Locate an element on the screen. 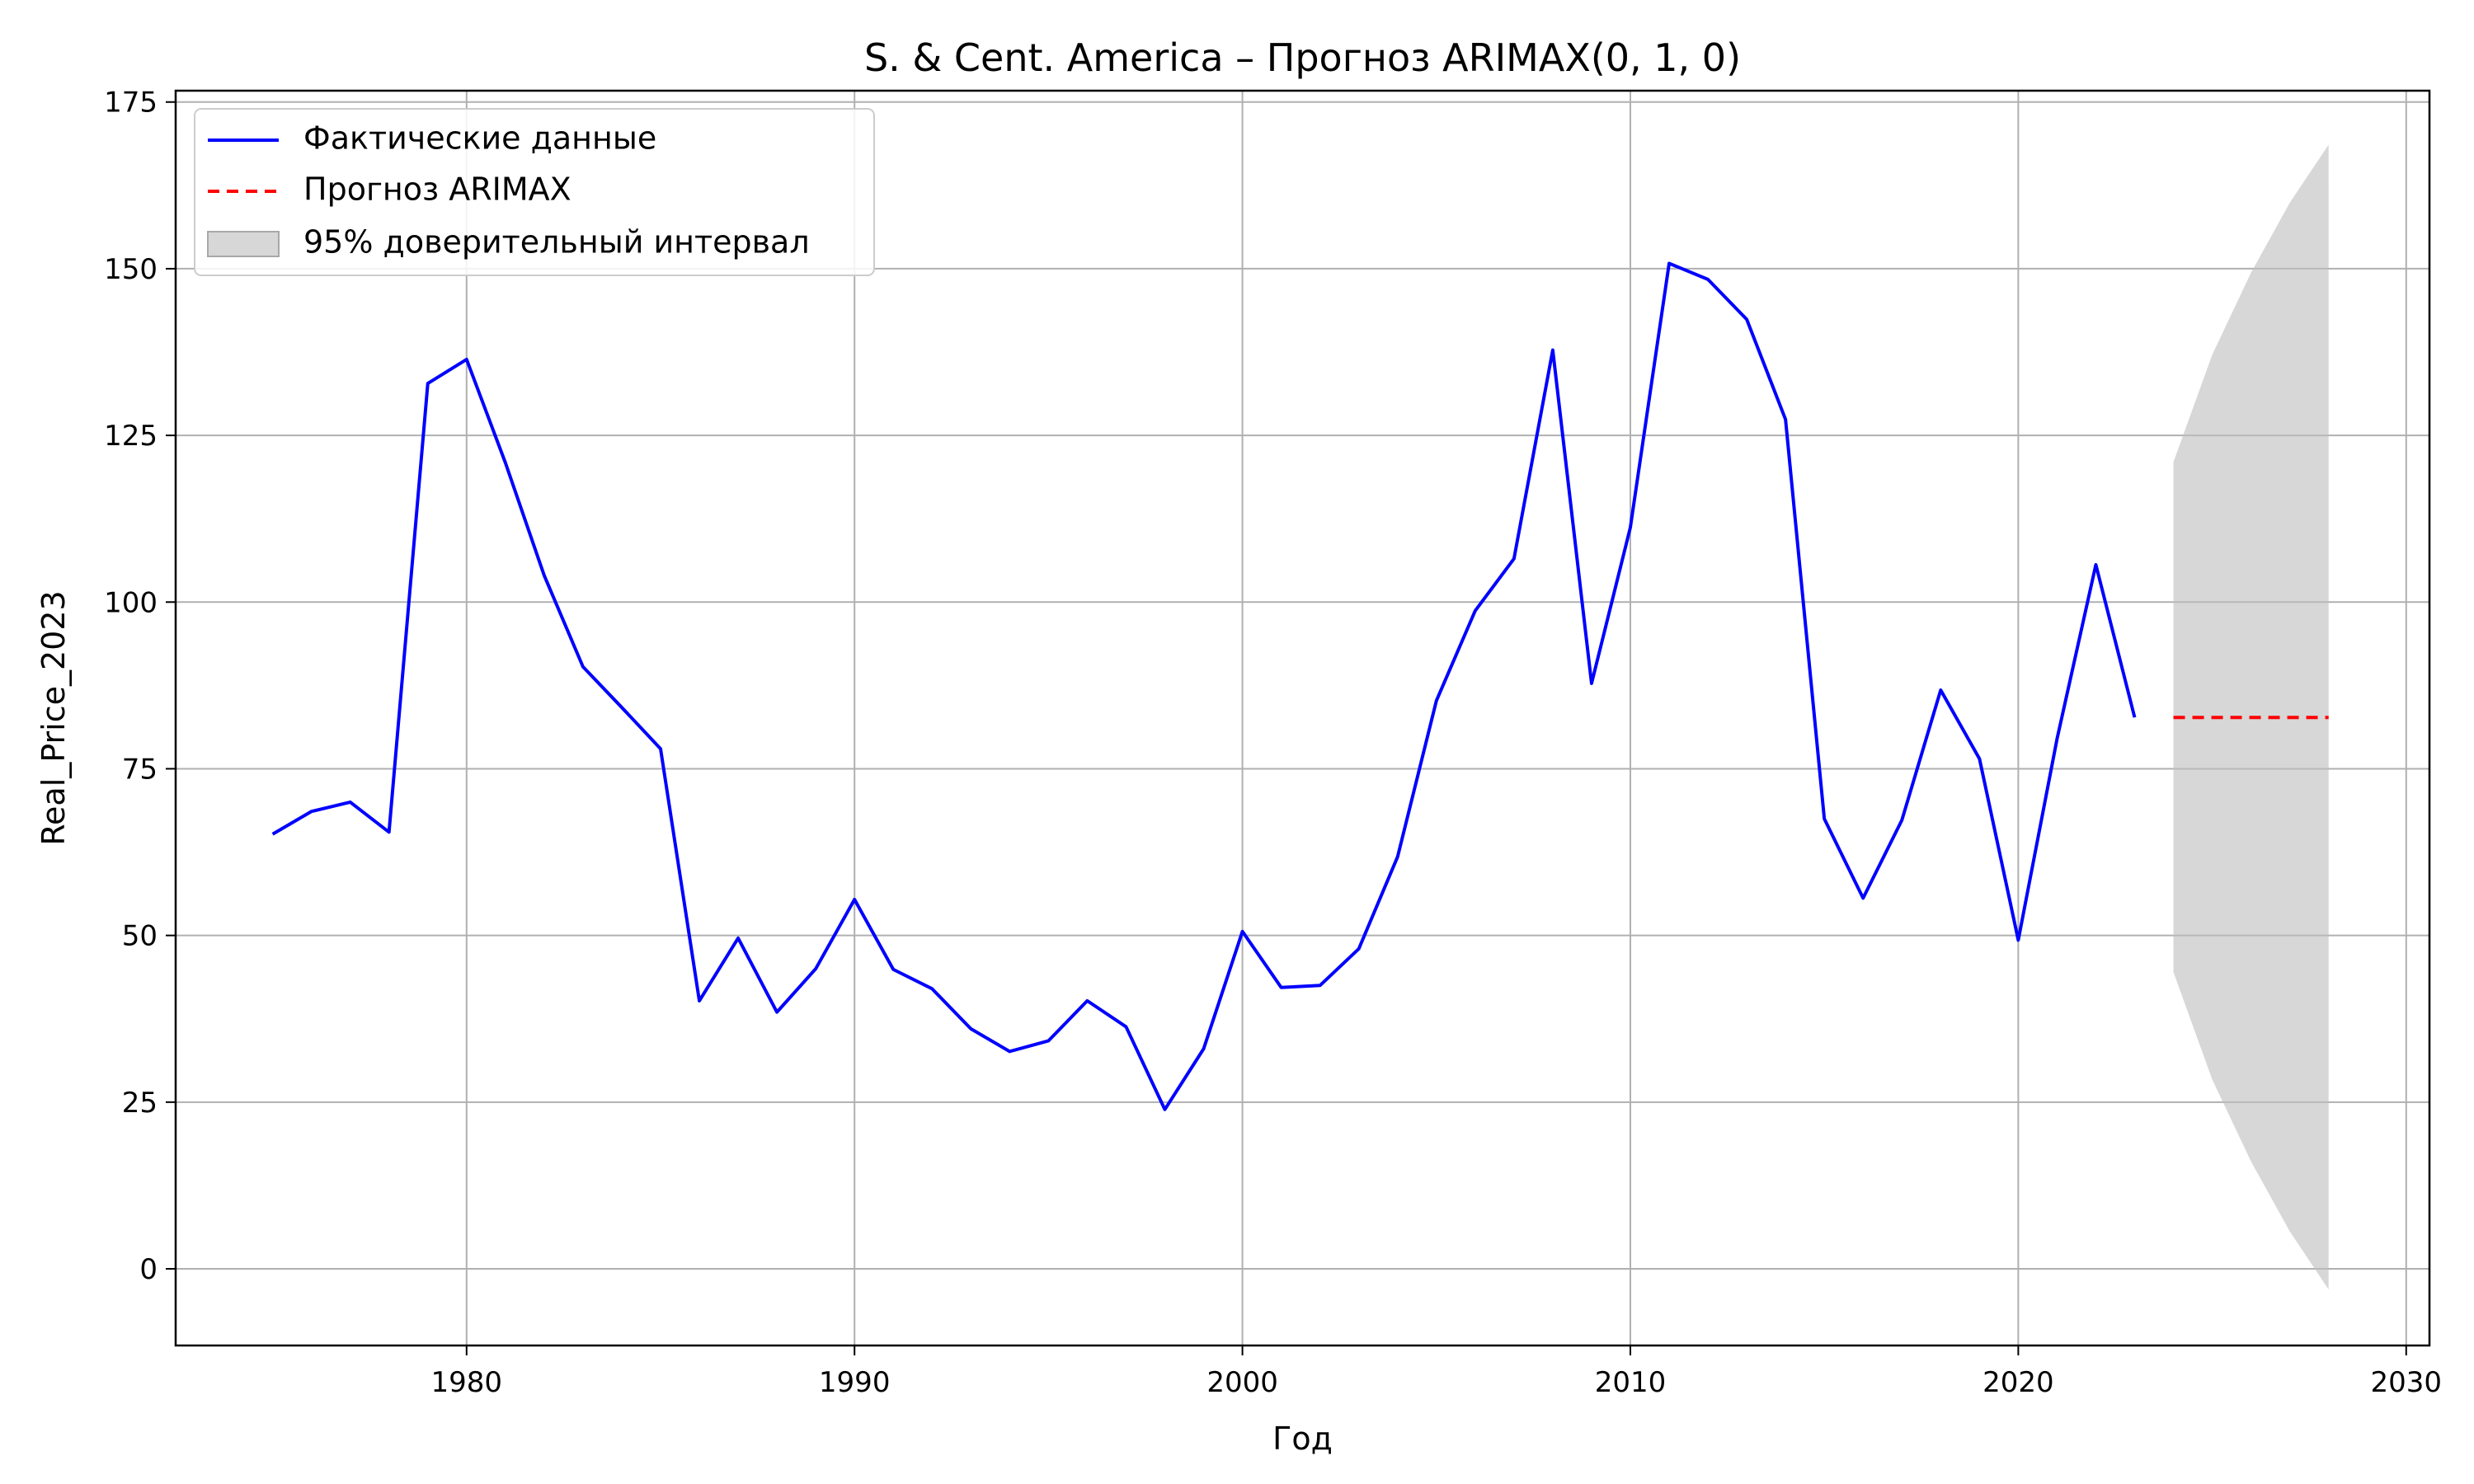 The width and height of the screenshot is (2474, 1484). y-tick-label: 75 is located at coordinates (140, 769).